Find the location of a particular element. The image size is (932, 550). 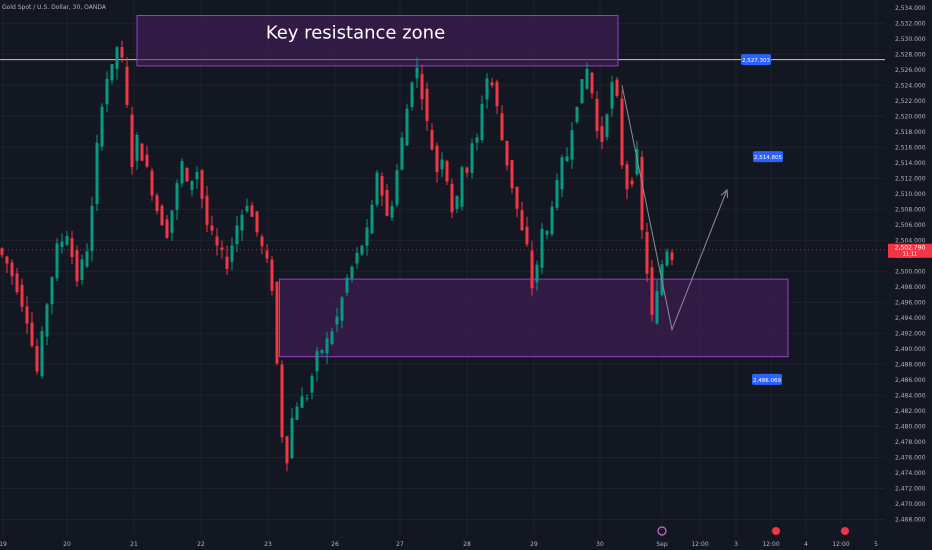

y-tick-label: 2,528.000 is located at coordinates (910, 54).